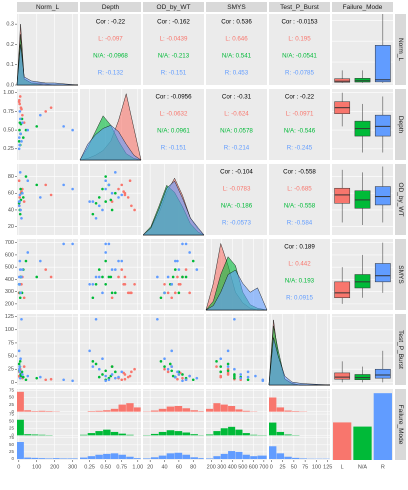  I want to click on correlation: Cor : -0.558, so click(299, 172).